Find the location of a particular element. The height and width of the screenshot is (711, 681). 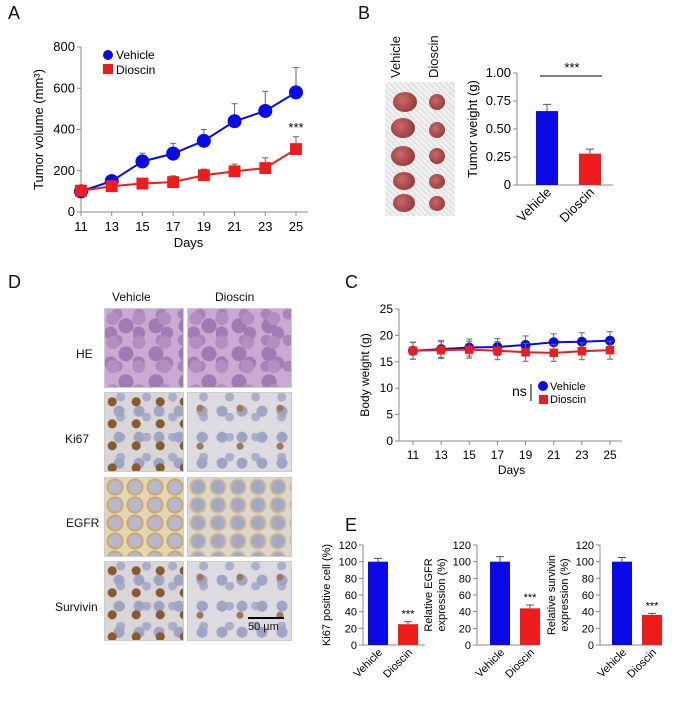

y-tick-label: 10 is located at coordinates (387, 388).